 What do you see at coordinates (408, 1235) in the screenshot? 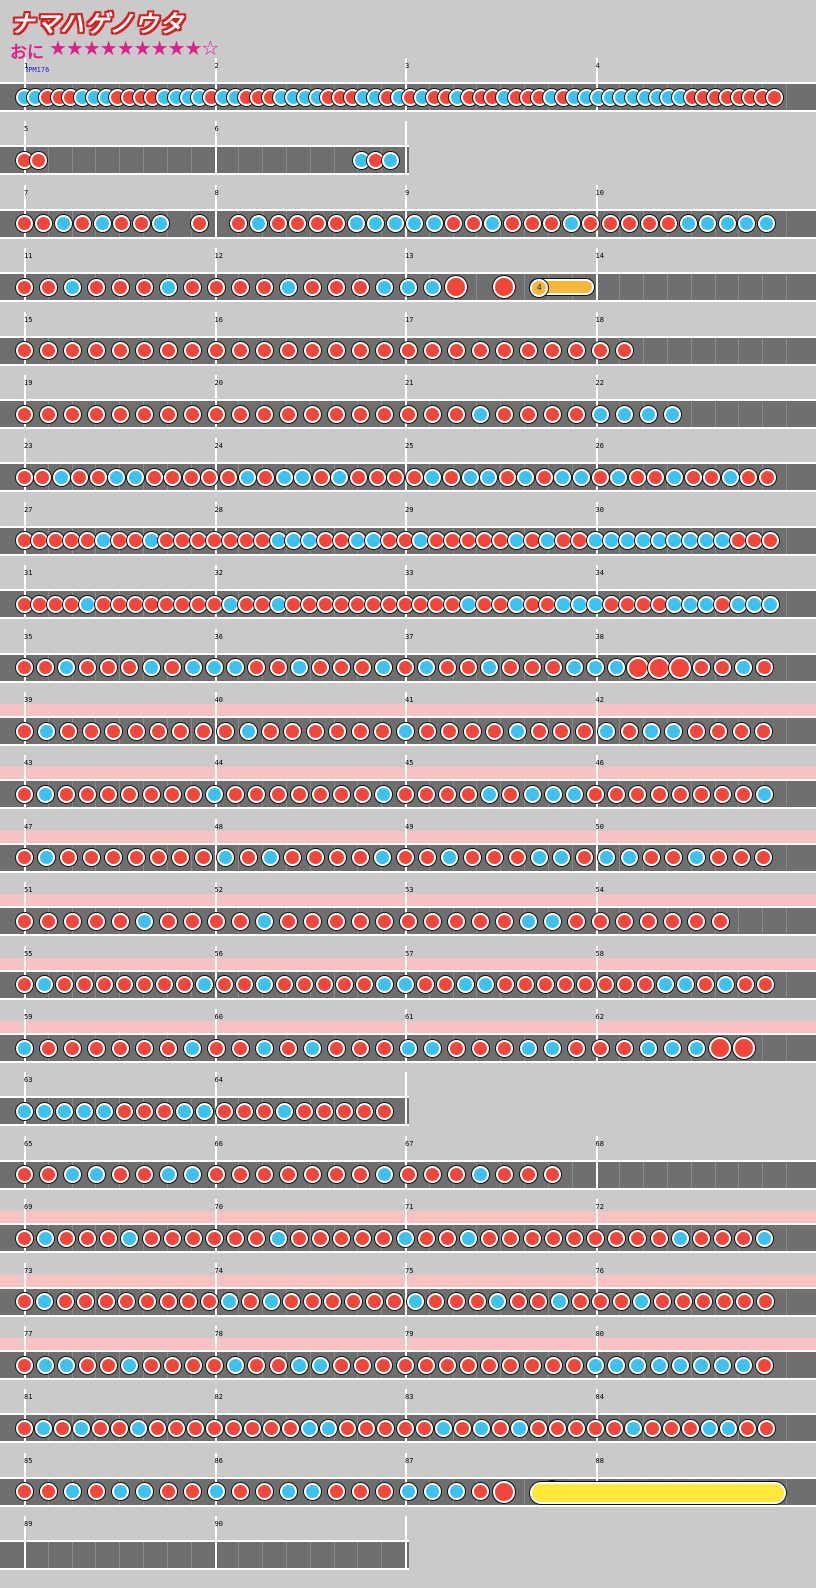
I see `chart-row: 69 70 71 72` at bounding box center [408, 1235].